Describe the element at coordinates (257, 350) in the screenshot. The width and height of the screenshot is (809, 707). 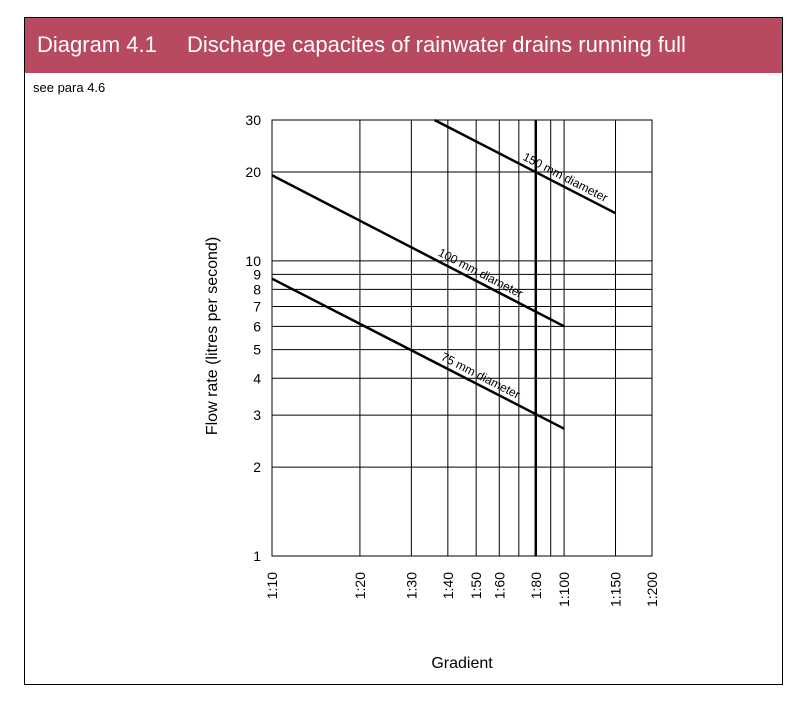
I see `y-tick-label: 5` at that location.